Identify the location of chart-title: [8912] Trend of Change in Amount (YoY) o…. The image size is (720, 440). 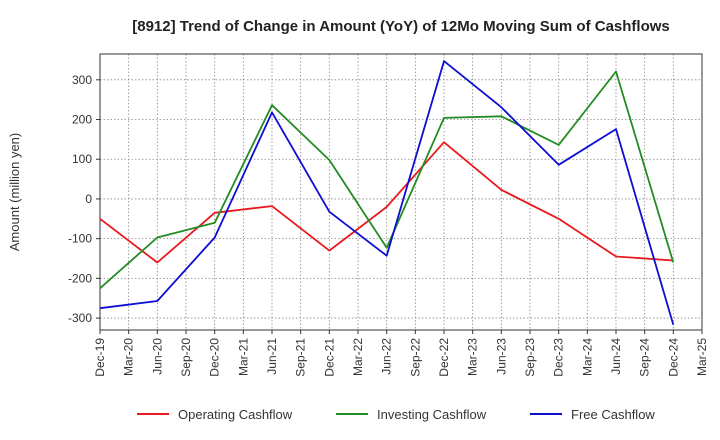
(401, 26).